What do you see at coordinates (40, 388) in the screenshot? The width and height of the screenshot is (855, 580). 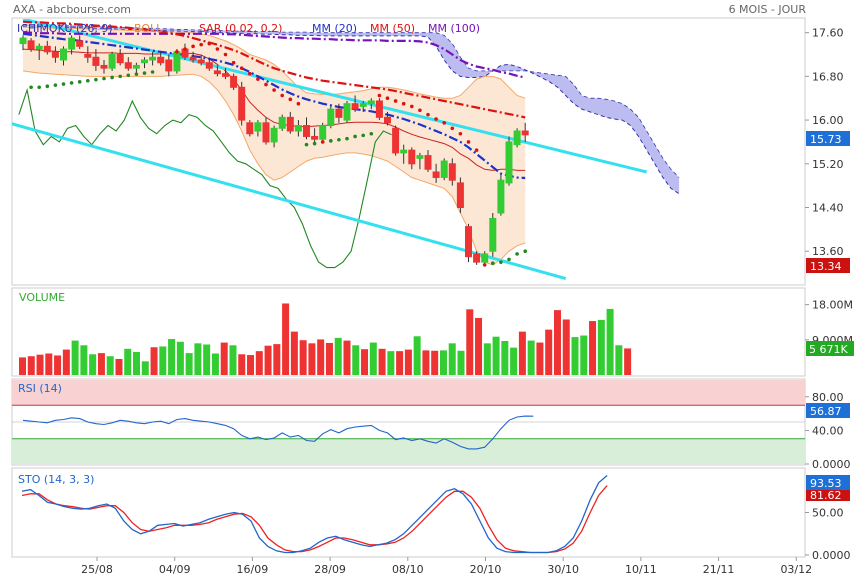 I see `rsi-title: RSI (14)` at bounding box center [40, 388].